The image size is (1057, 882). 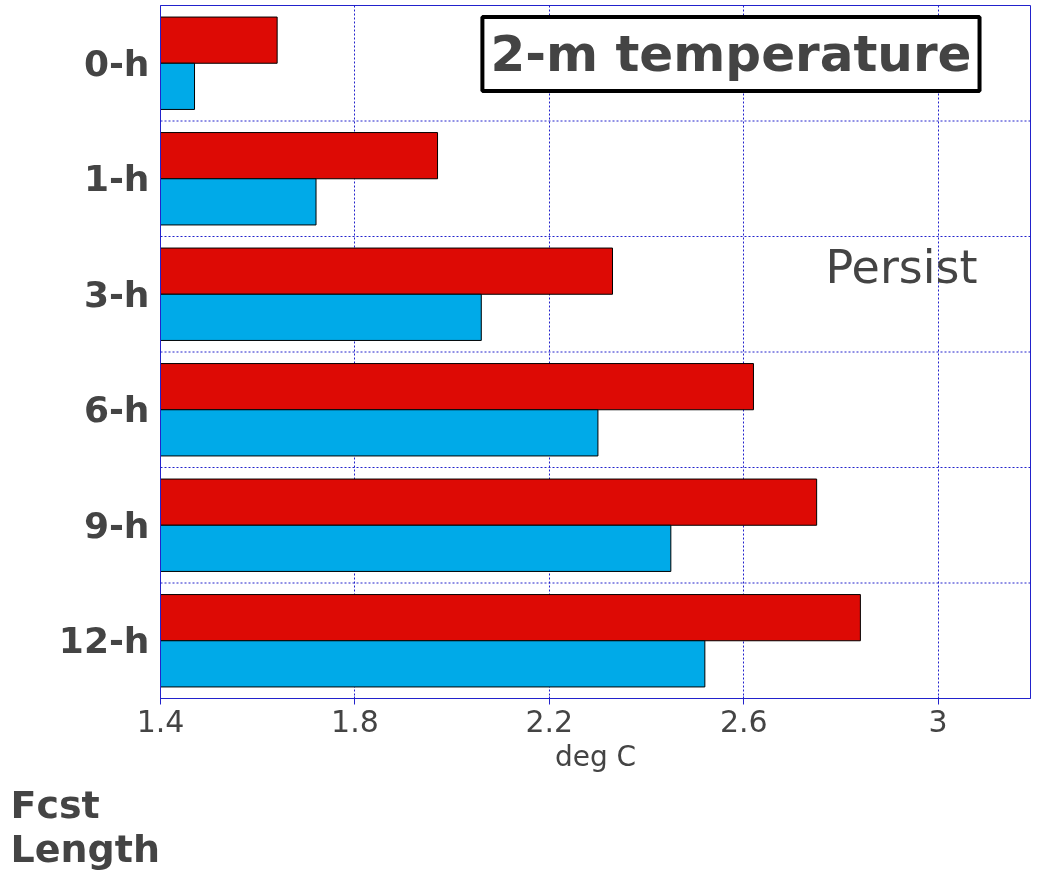 I want to click on x-tick-label: 2.2, so click(x=549, y=721).